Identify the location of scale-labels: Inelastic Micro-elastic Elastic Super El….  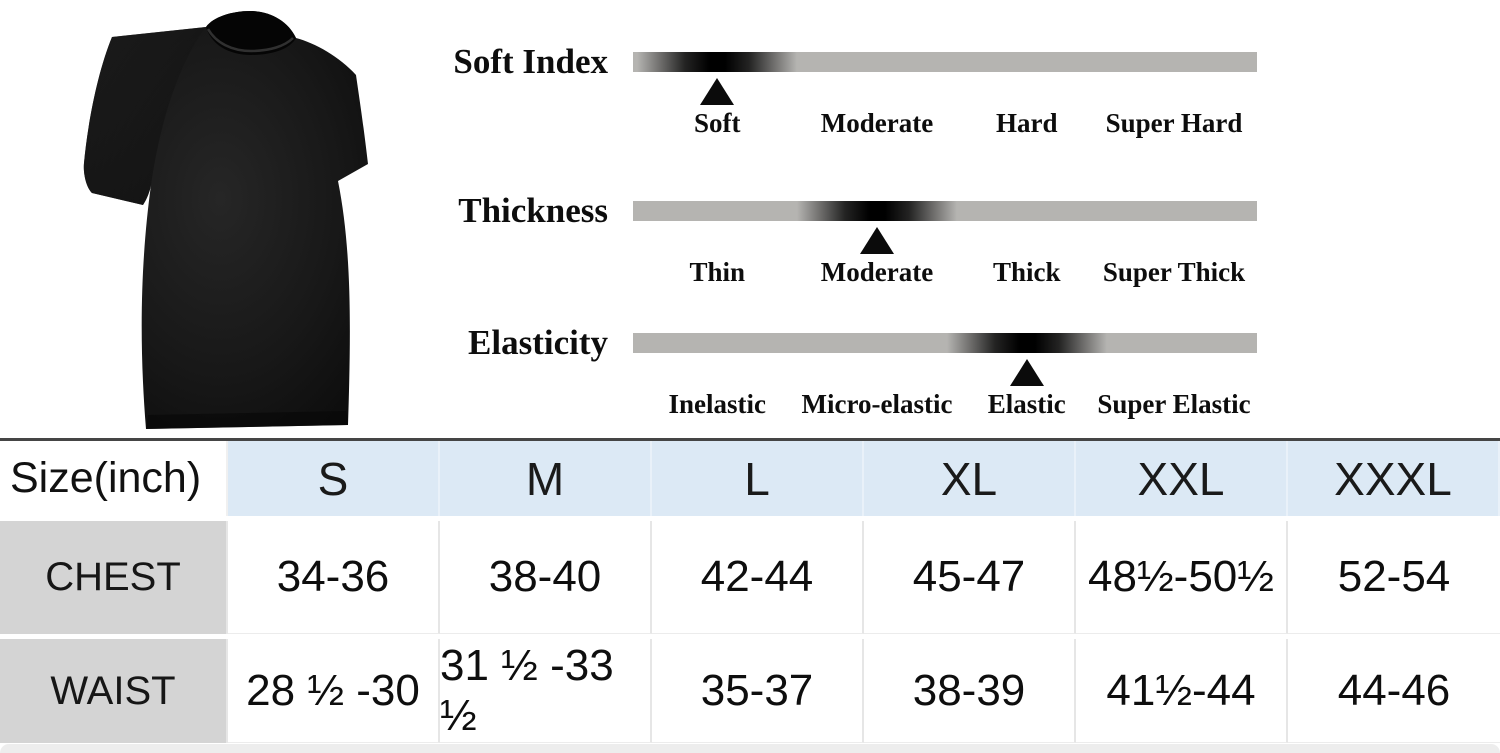
(945, 405).